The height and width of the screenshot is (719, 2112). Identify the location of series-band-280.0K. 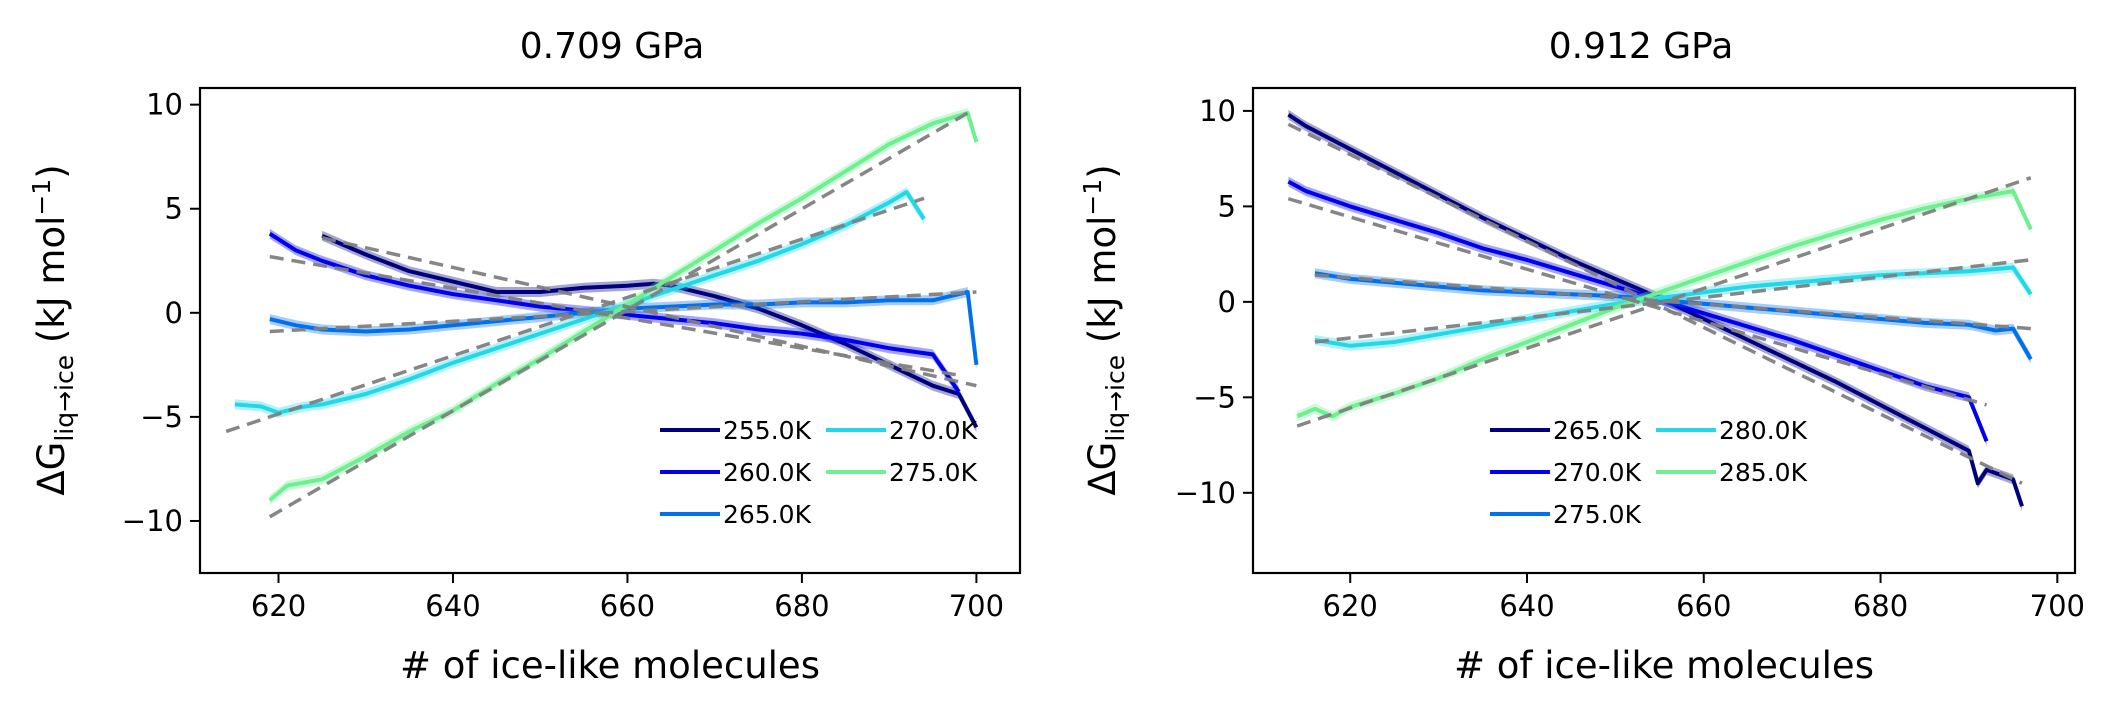
(1672, 306).